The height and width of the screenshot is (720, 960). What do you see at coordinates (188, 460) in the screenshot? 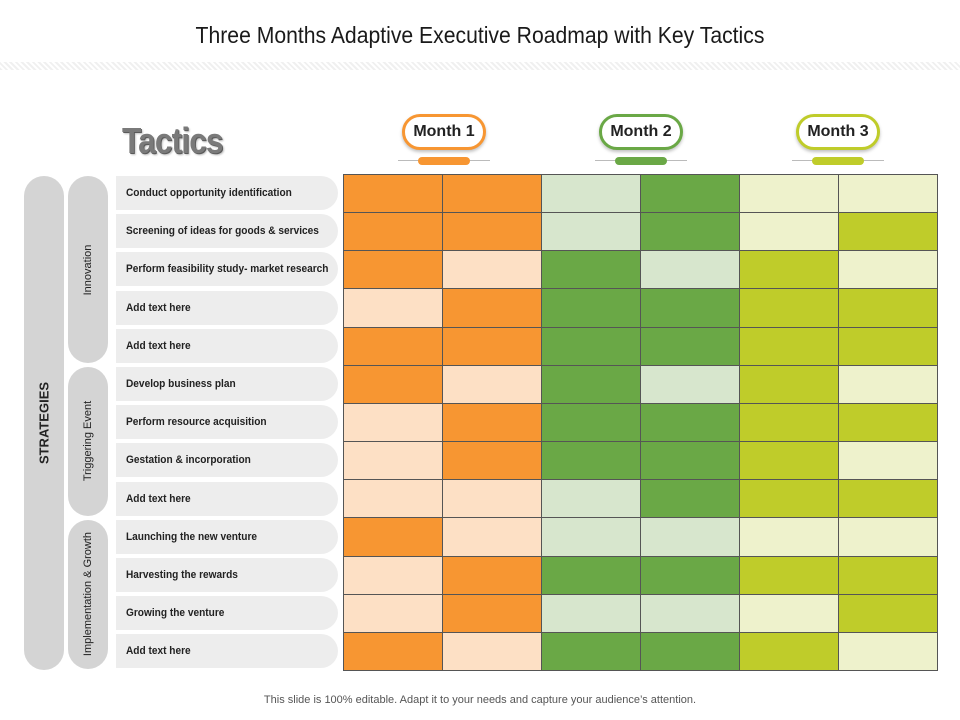
I see `tactic-label: Gestation & incorporation` at bounding box center [188, 460].